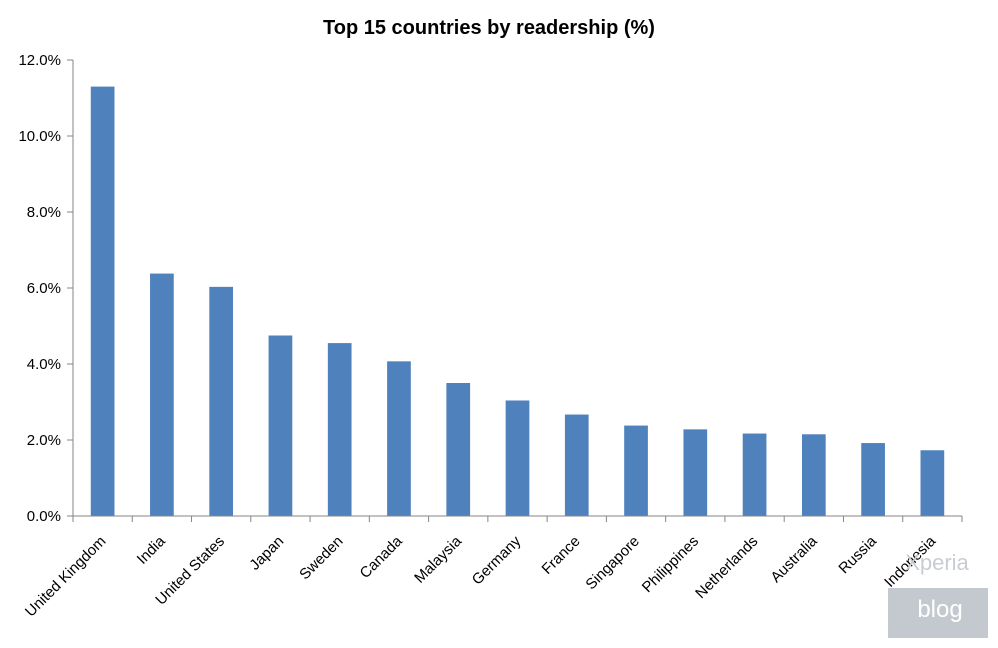 Image resolution: width=998 pixels, height=648 pixels. Describe the element at coordinates (438, 559) in the screenshot. I see `x-tick-label: Malaysia` at that location.